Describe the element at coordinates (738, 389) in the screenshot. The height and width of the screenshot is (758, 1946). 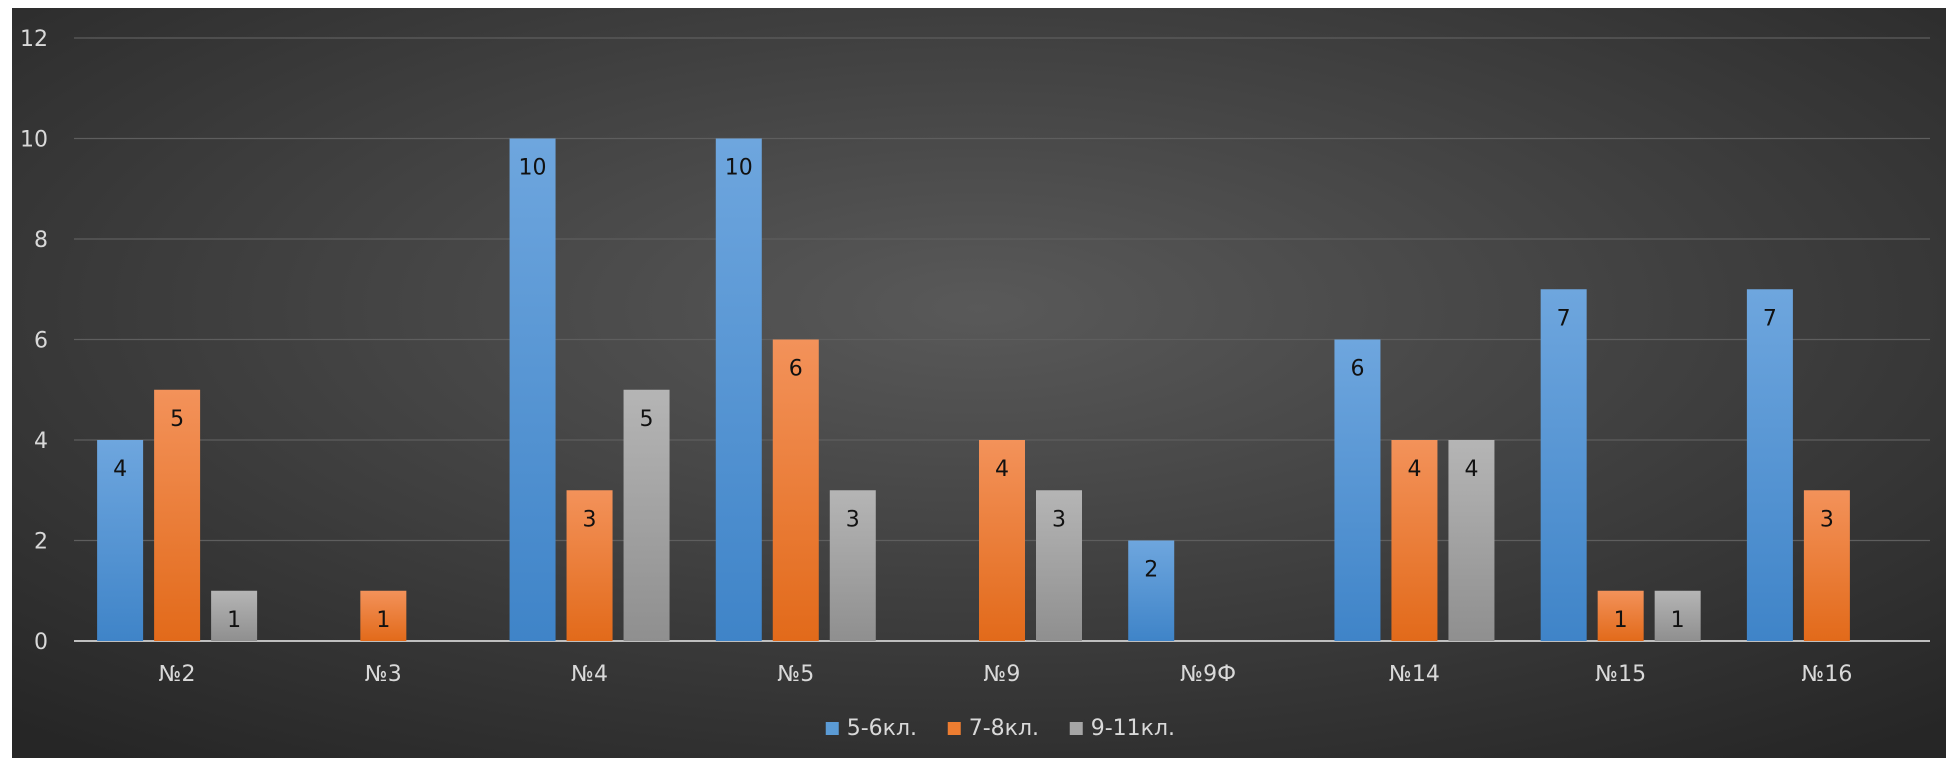
I see `bar-5-6кл.-№5` at that location.